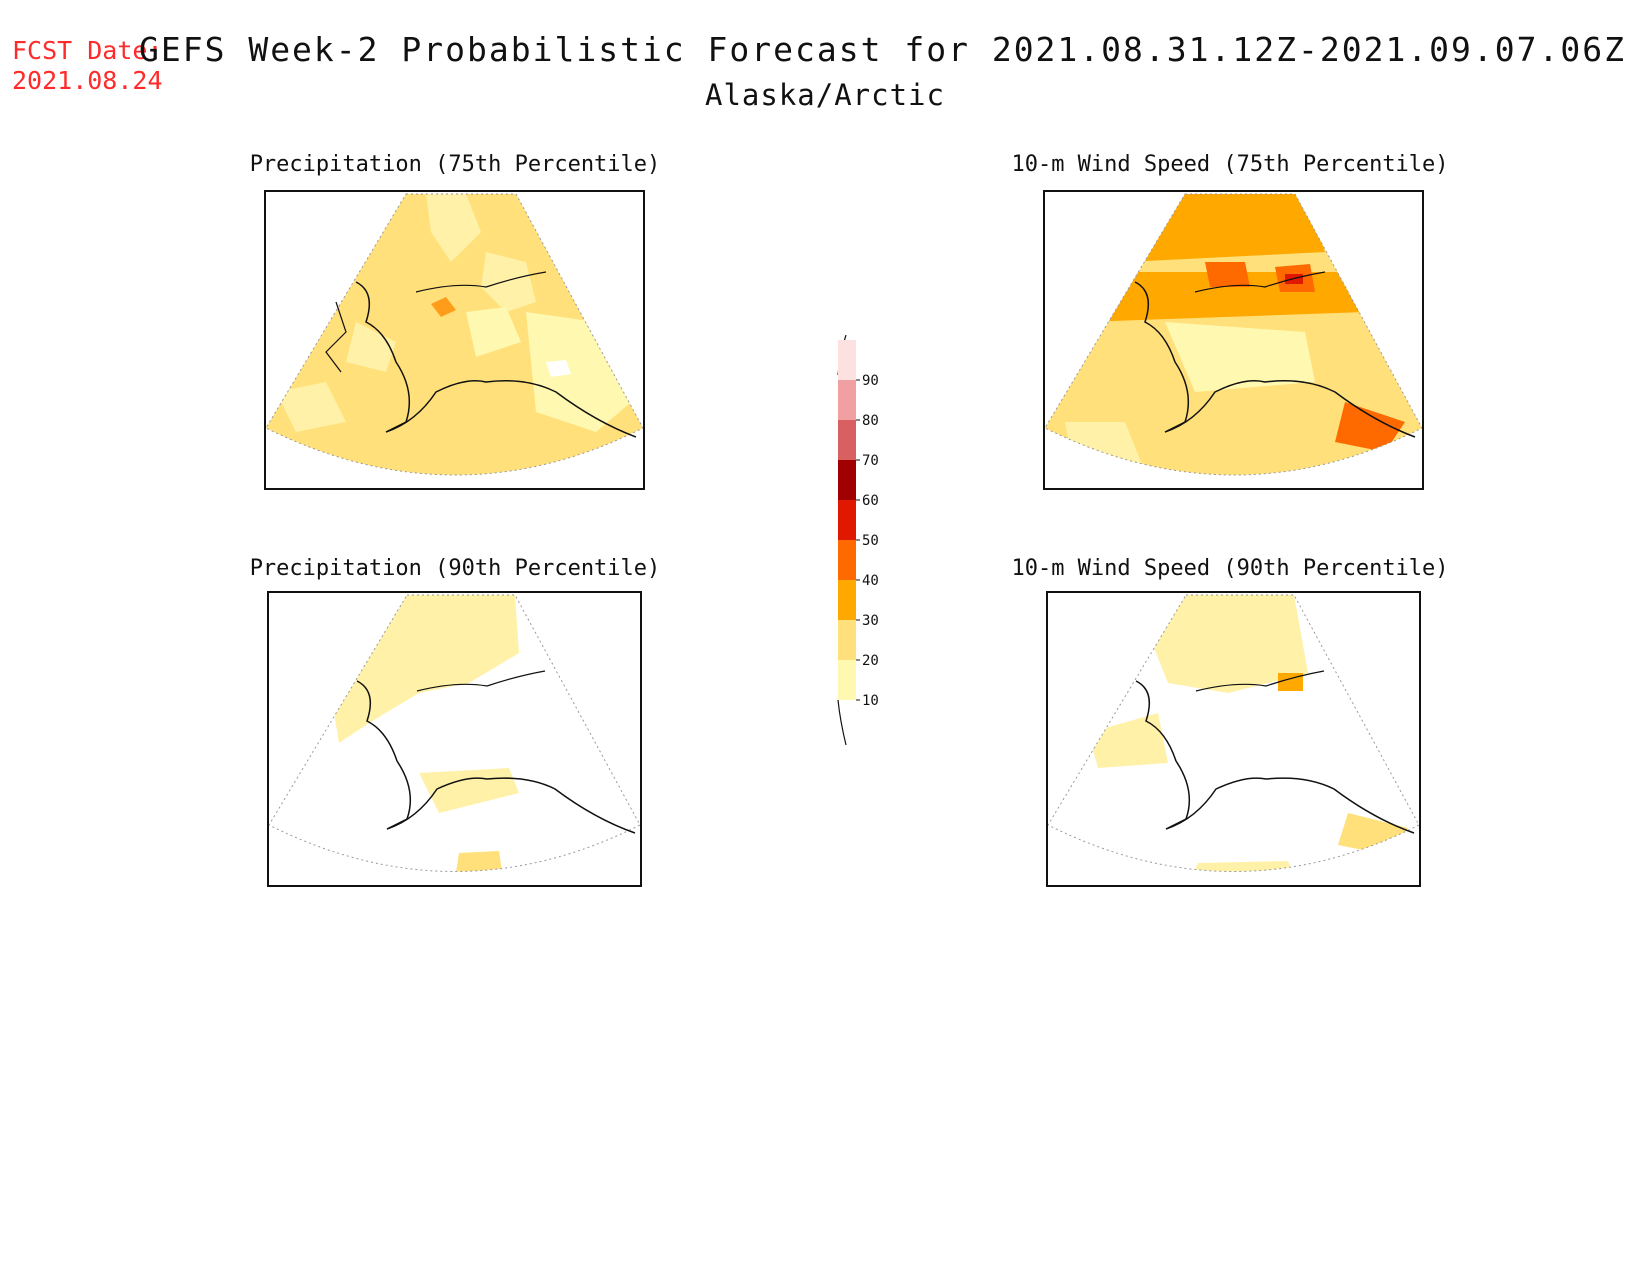 The height and width of the screenshot is (1275, 1650). What do you see at coordinates (870, 661) in the screenshot?
I see `legend-label: 20` at bounding box center [870, 661].